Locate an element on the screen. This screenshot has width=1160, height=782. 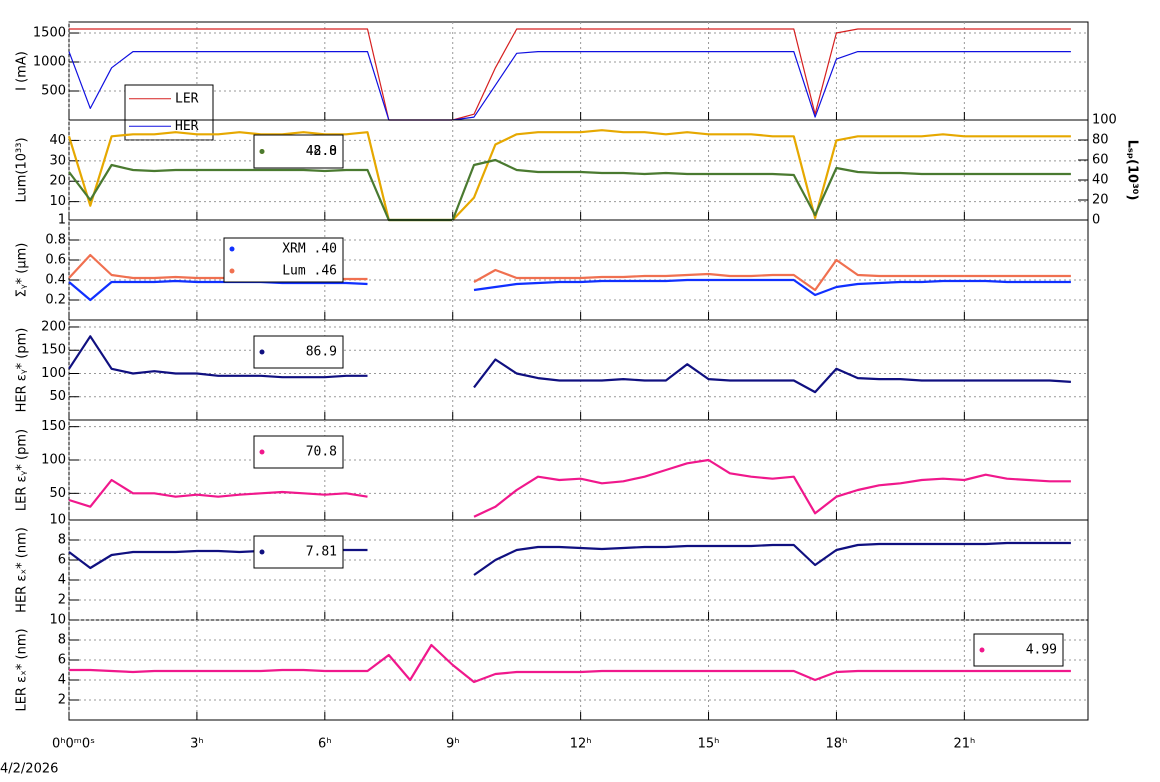
y2-axis-label: Lₛₚ(10³⁰) is located at coordinates (1132, 170).